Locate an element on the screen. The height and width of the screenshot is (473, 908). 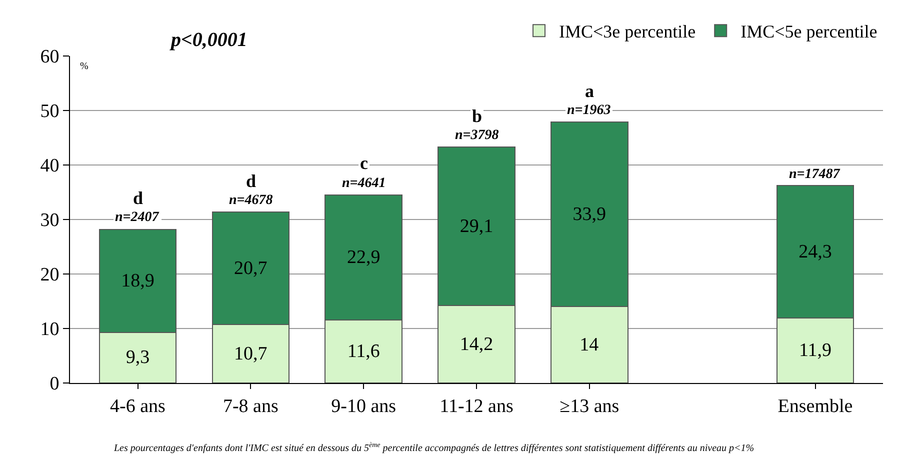
data-label: 11,9 is located at coordinates (815, 351).